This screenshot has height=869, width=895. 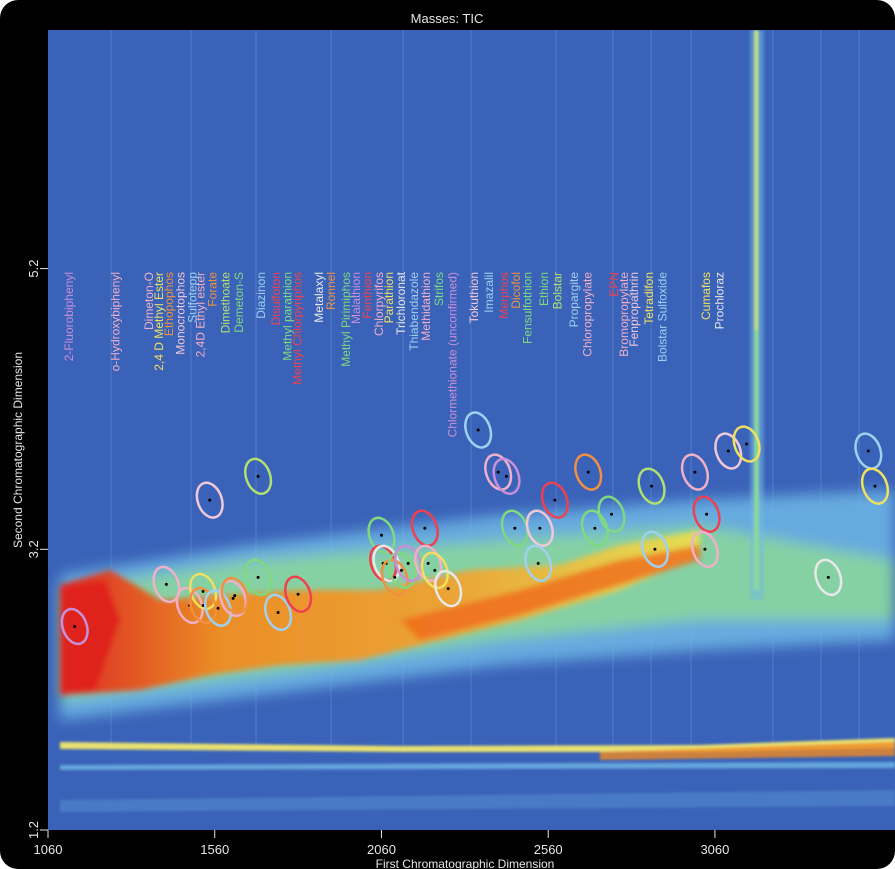 What do you see at coordinates (33, 830) in the screenshot?
I see `y-tick-label: 1.2` at bounding box center [33, 830].